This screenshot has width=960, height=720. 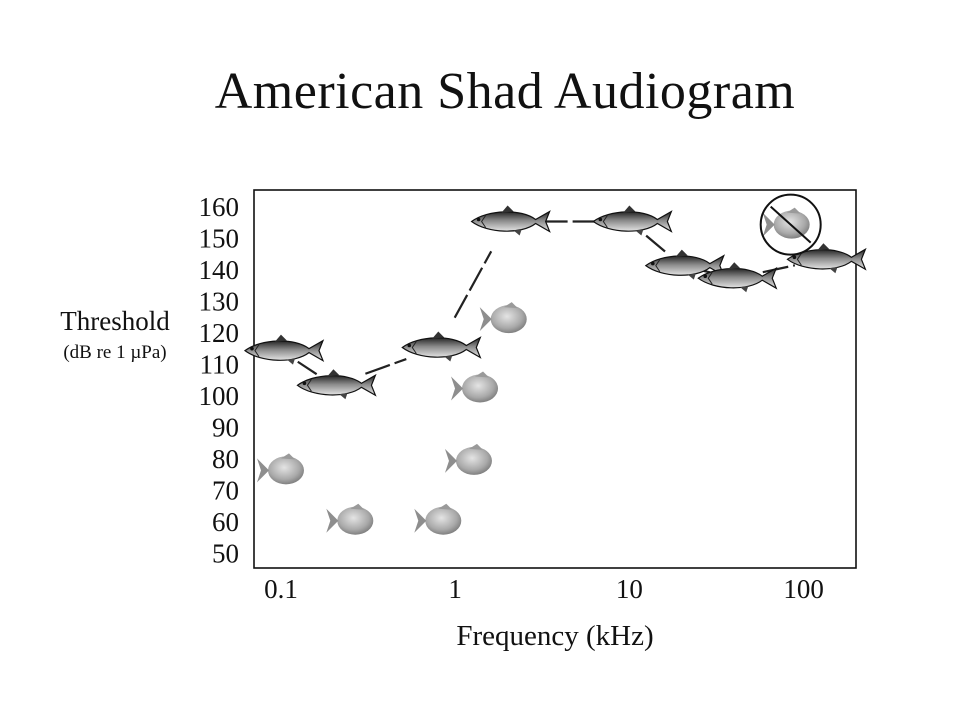 I want to click on y-axis-title: Threshold, so click(x=115, y=321).